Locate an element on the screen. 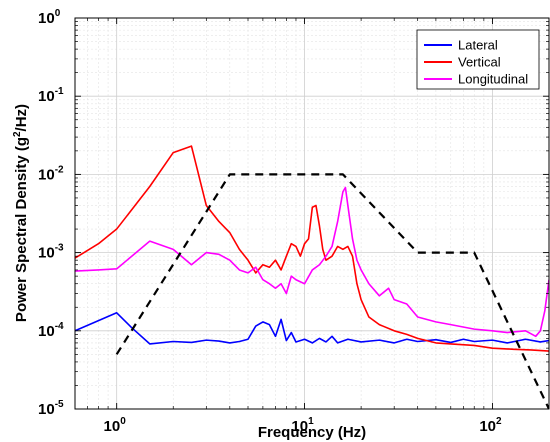  x-tick-label: 10¹ is located at coordinates (302, 425).